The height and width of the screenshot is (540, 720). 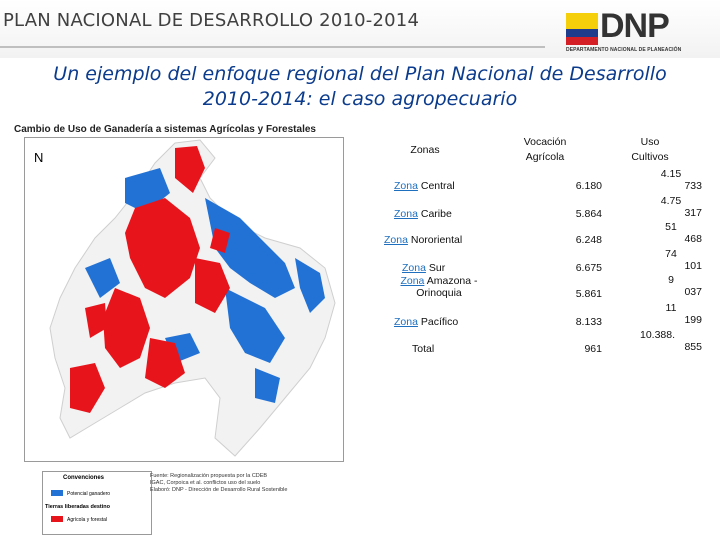 What do you see at coordinates (658, 335) in the screenshot?
I see `uso-top: 10.388.` at bounding box center [658, 335].